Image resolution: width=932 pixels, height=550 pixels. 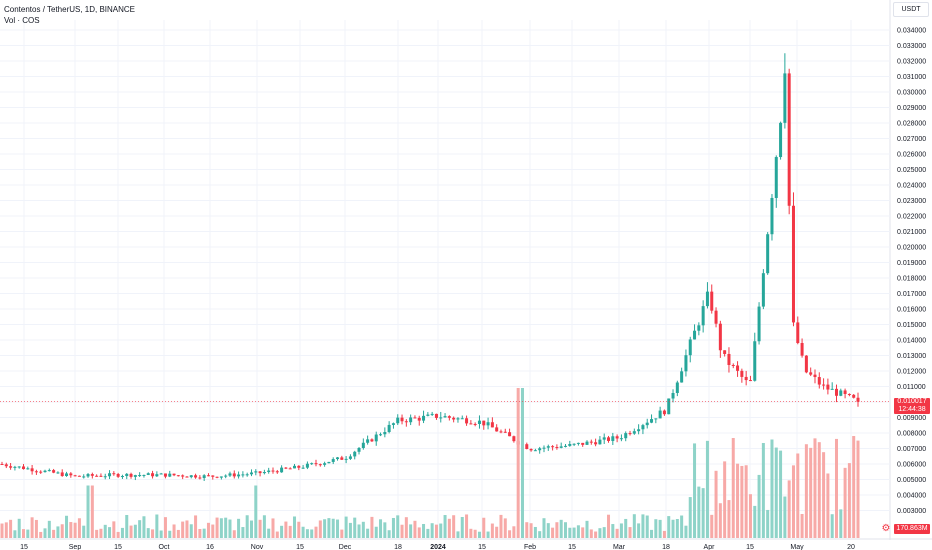 What do you see at coordinates (70, 9) in the screenshot?
I see `symbol-title: Contentos / TetherUS, 1D, BINANCE` at bounding box center [70, 9].